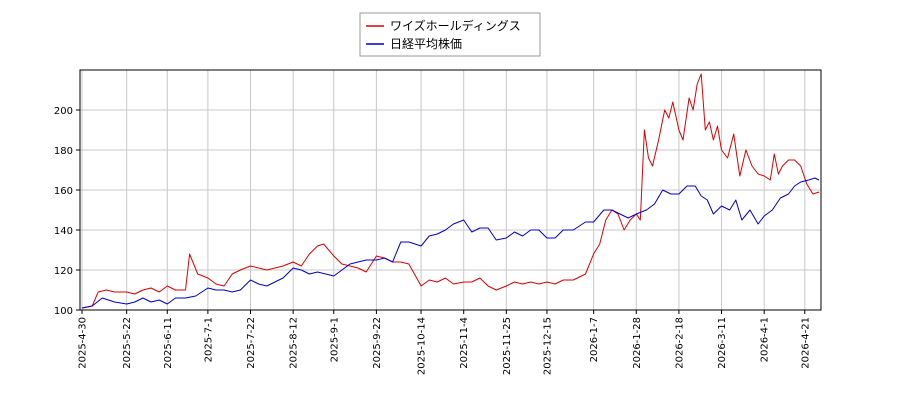  I want to click on x-tick-label: 2026-1-28, so click(637, 343).